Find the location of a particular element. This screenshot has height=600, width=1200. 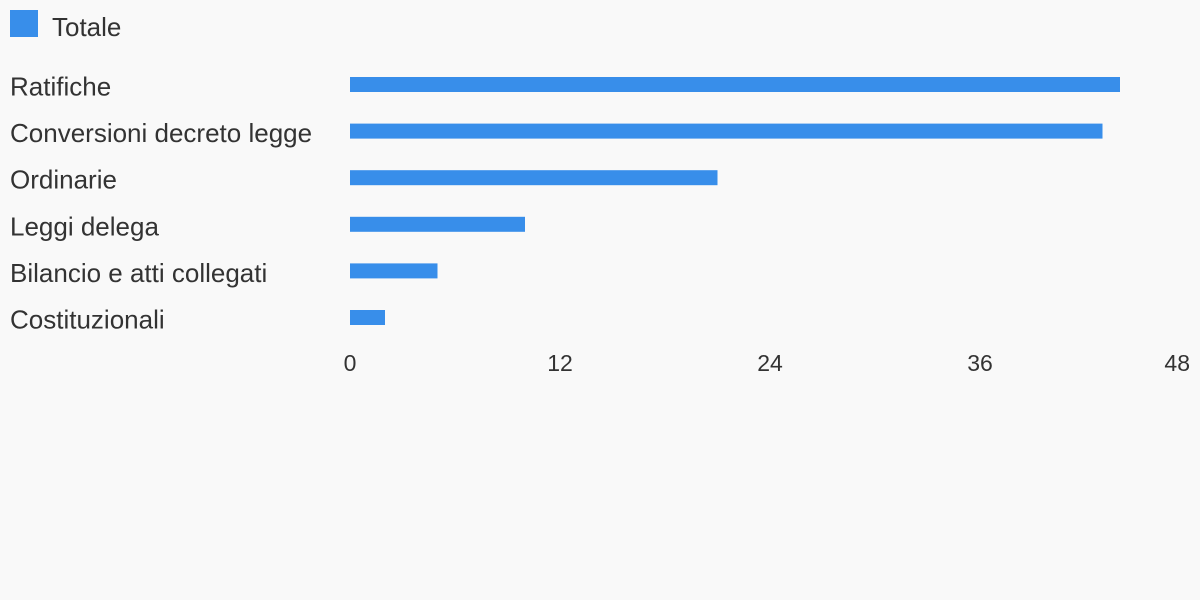

category-label: Costituzionali is located at coordinates (87, 320).